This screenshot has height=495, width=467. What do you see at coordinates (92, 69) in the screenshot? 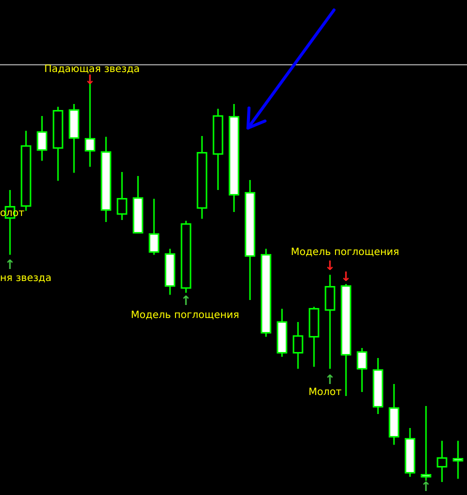
I see `text: Падающая звезда` at bounding box center [92, 69].